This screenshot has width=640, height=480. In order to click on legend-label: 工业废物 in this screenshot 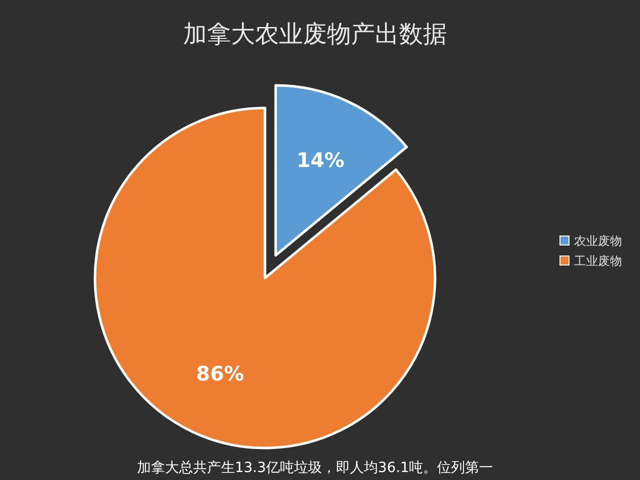, I will do `click(598, 261)`.